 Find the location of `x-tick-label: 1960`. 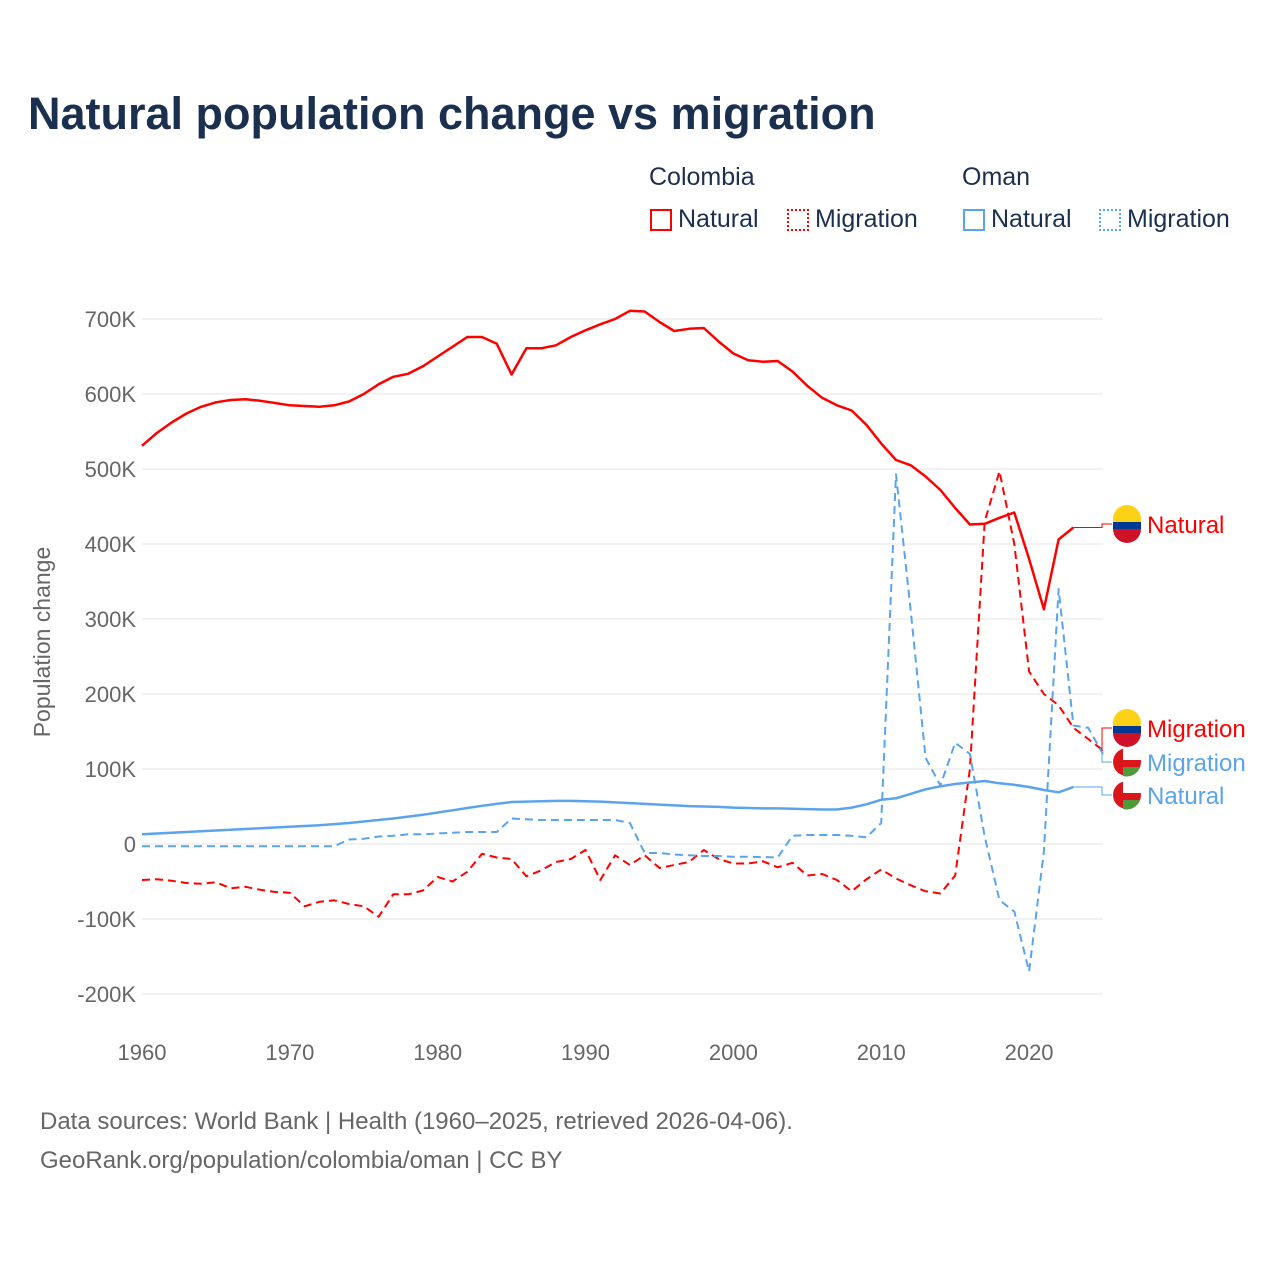

x-tick-label: 1960 is located at coordinates (142, 1052).